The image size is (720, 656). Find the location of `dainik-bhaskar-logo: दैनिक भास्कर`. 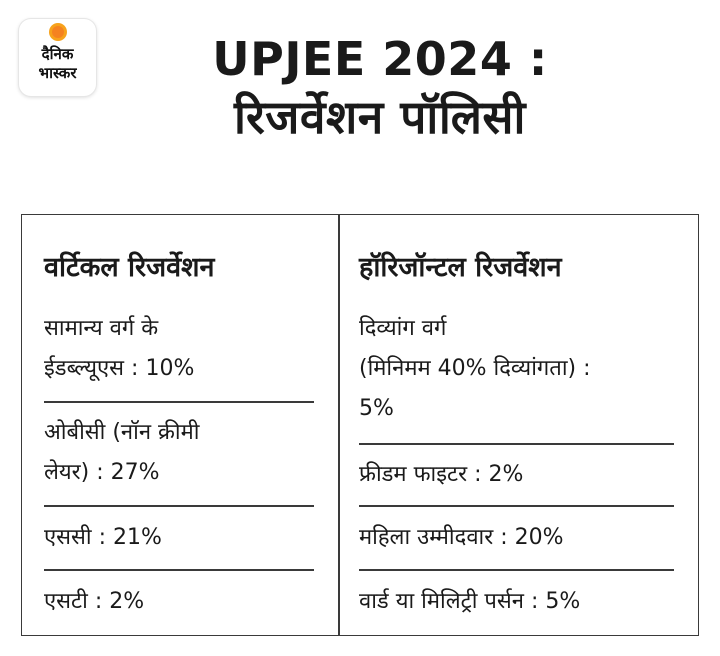

dainik-bhaskar-logo: दैनिक भास्कर is located at coordinates (57, 57).